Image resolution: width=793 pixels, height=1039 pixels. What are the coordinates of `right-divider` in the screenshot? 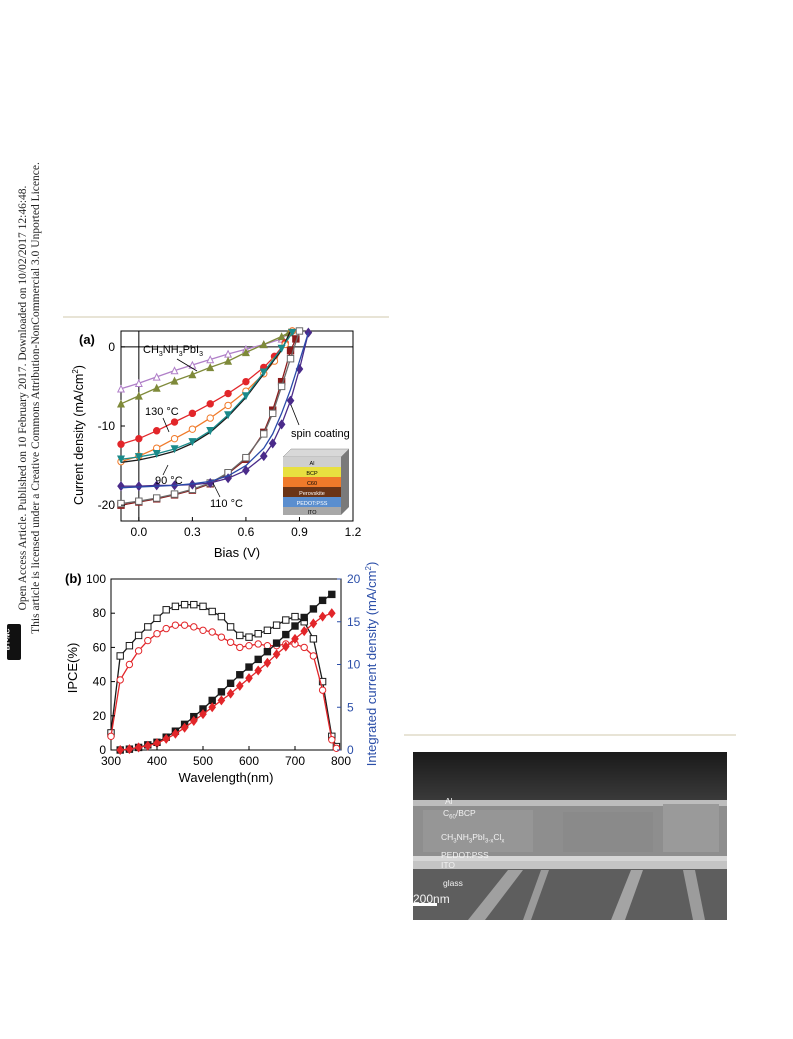 It's located at (570, 735).